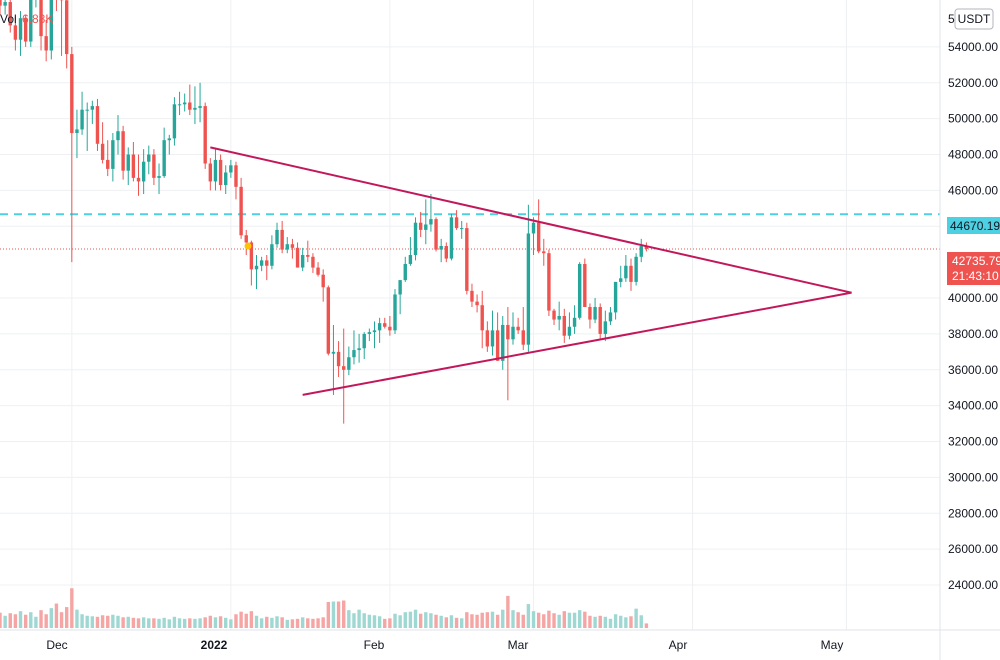 The image size is (1000, 660). Describe the element at coordinates (500, 640) in the screenshot. I see `time-axis: Dec 2022 Feb Mar Apr May` at that location.